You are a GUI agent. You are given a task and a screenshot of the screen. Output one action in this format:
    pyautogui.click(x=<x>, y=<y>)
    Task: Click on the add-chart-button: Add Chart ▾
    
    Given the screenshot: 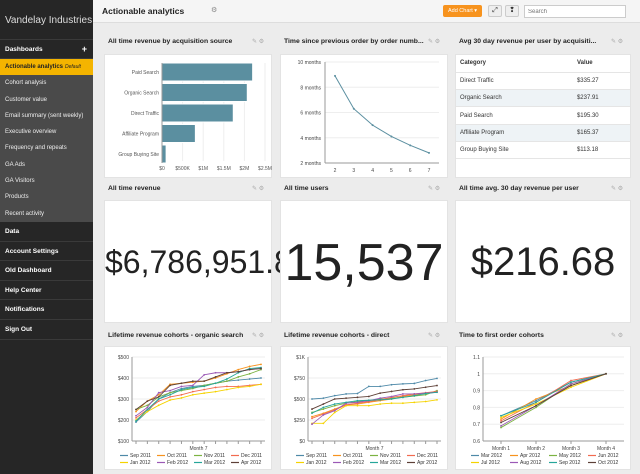 What is the action you would take?
    pyautogui.click(x=462, y=11)
    